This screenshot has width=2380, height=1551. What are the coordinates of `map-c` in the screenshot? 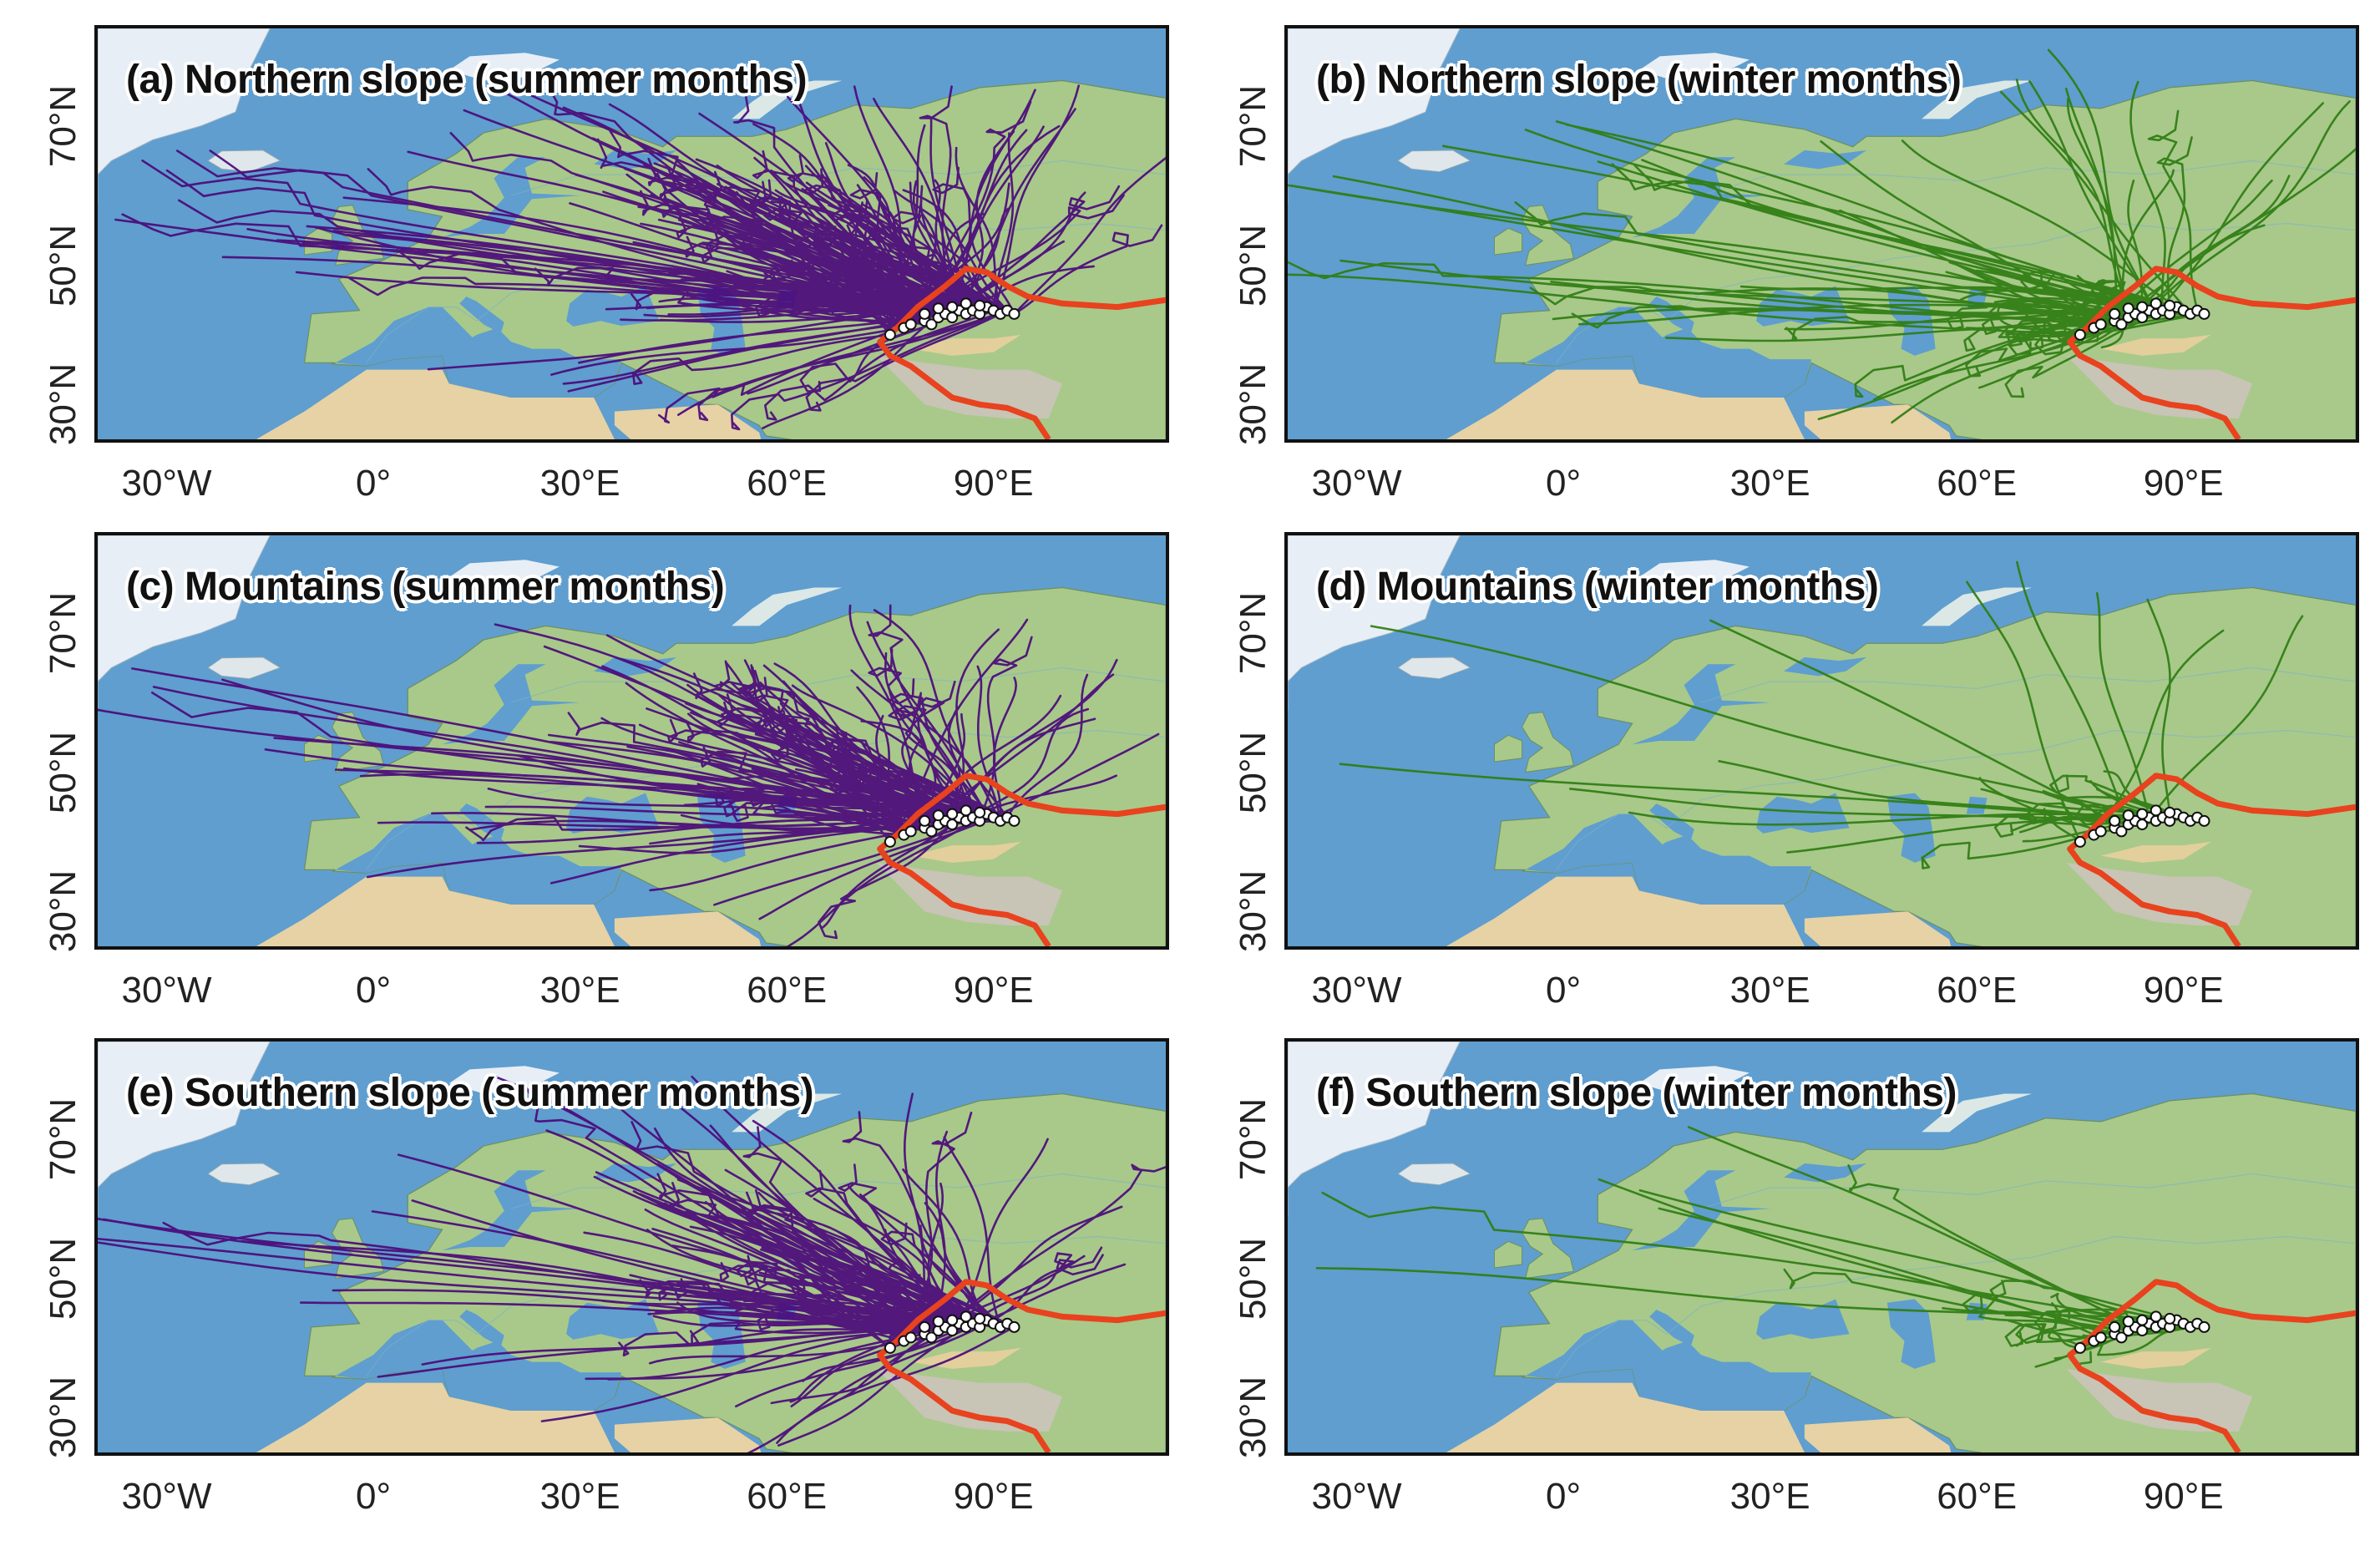 It's located at (631, 741).